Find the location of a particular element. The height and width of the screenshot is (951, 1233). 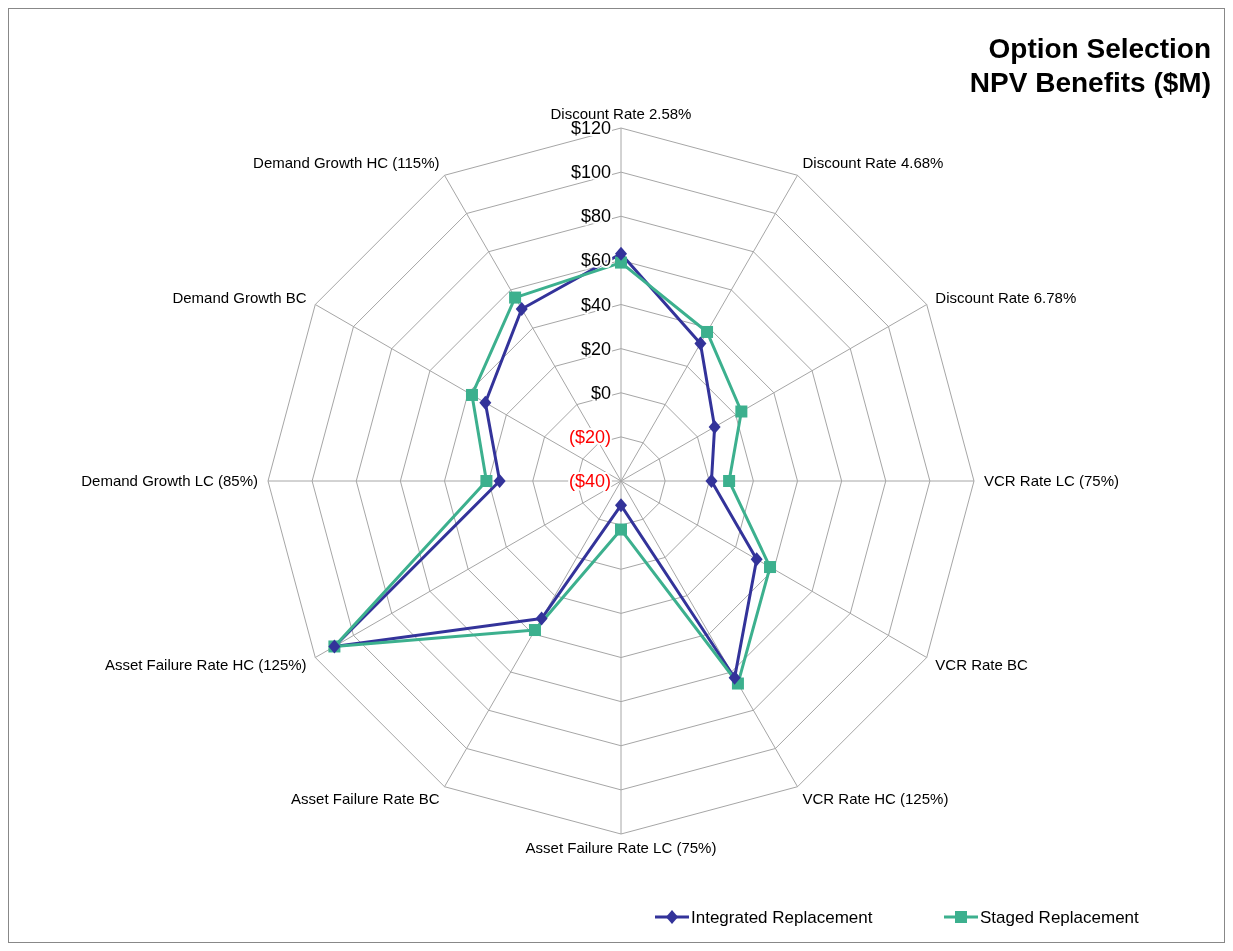

y-tick-label: $80 is located at coordinates (595, 216).